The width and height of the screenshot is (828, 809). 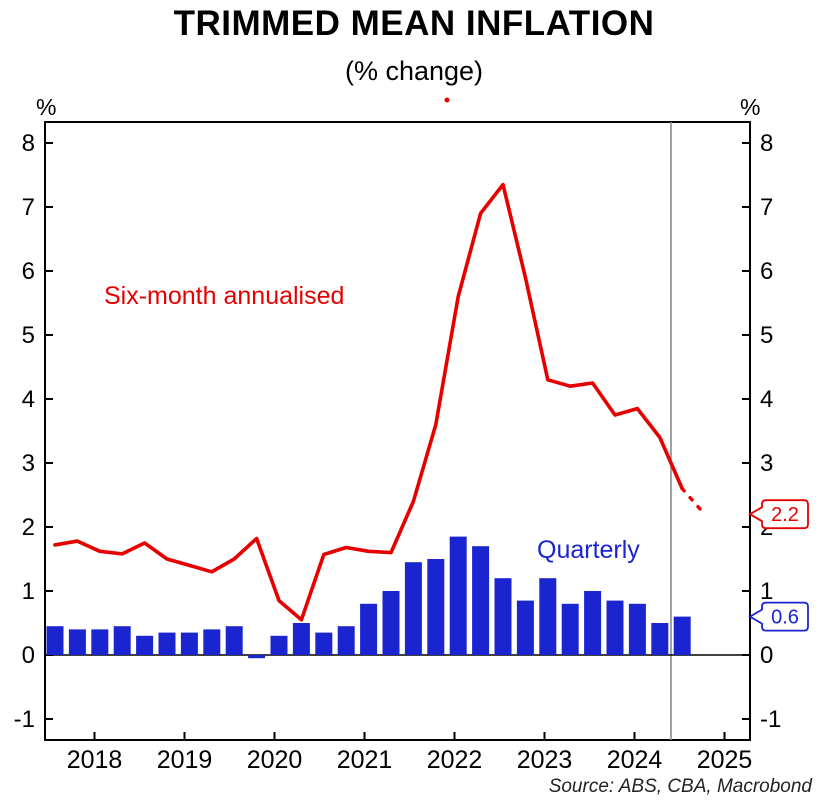 I want to click on callout-2.2: 2.2, so click(x=778, y=514).